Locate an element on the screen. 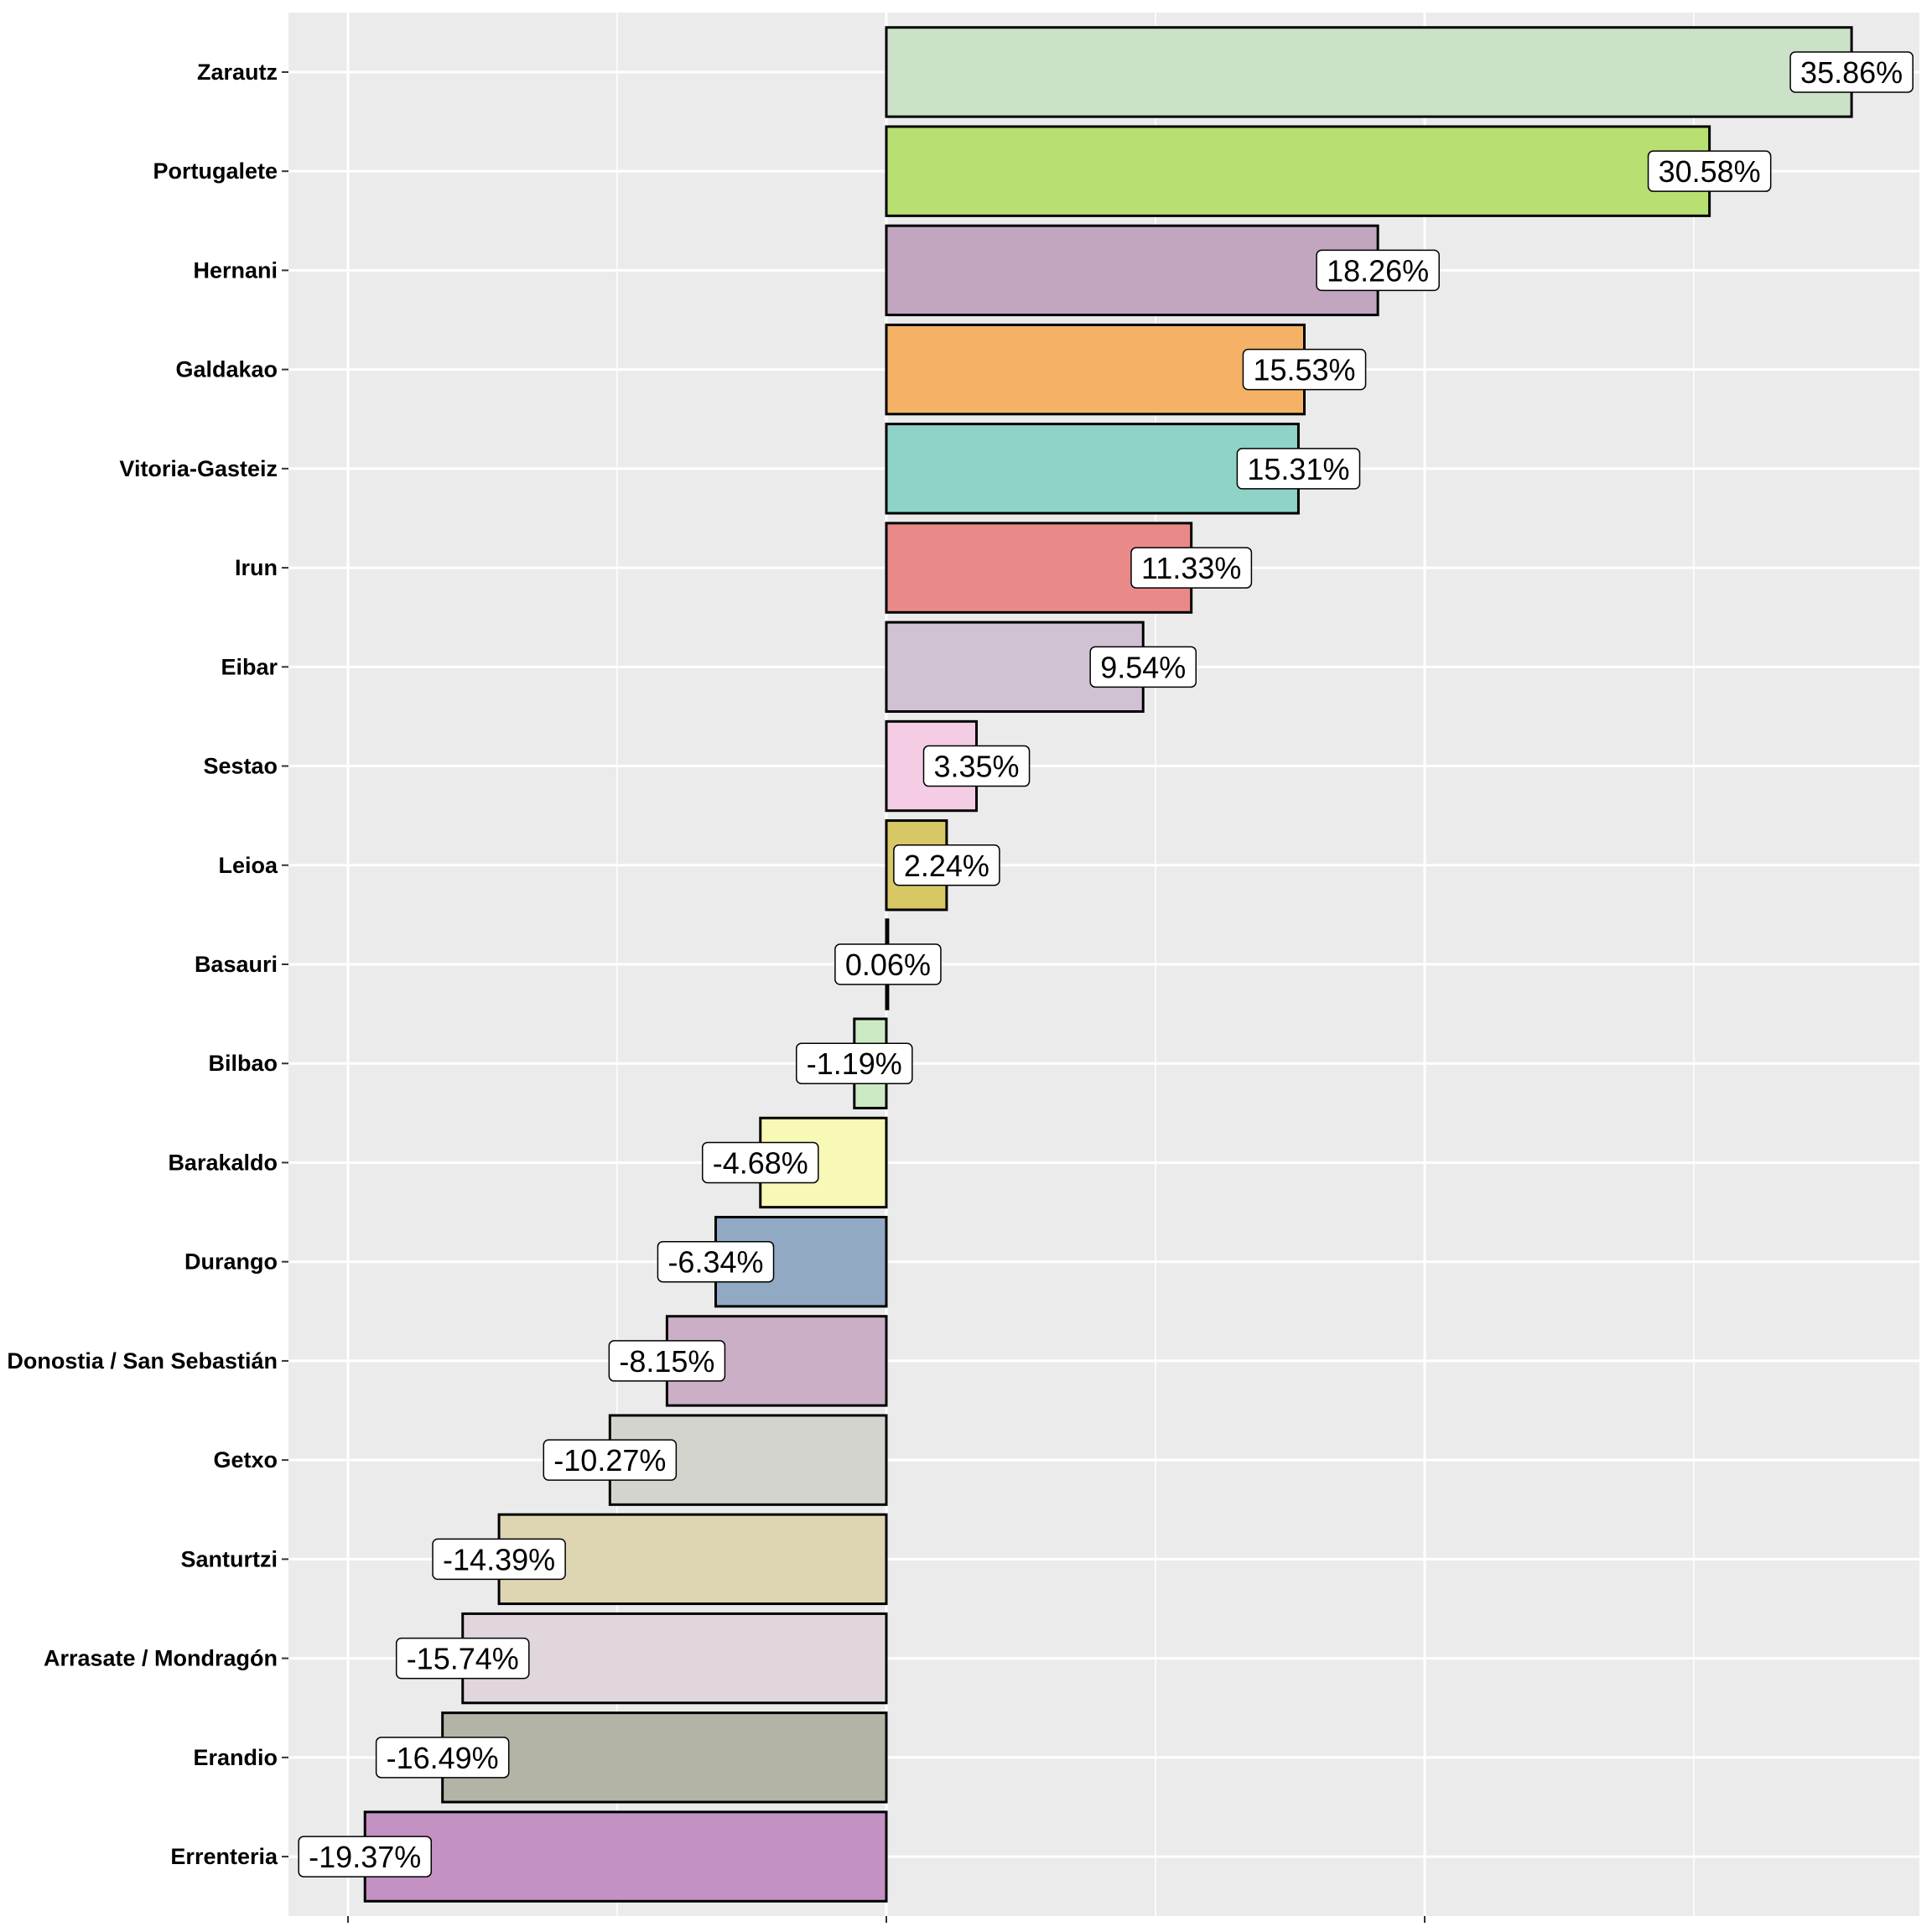  value-label: 35.86% is located at coordinates (1851, 72).